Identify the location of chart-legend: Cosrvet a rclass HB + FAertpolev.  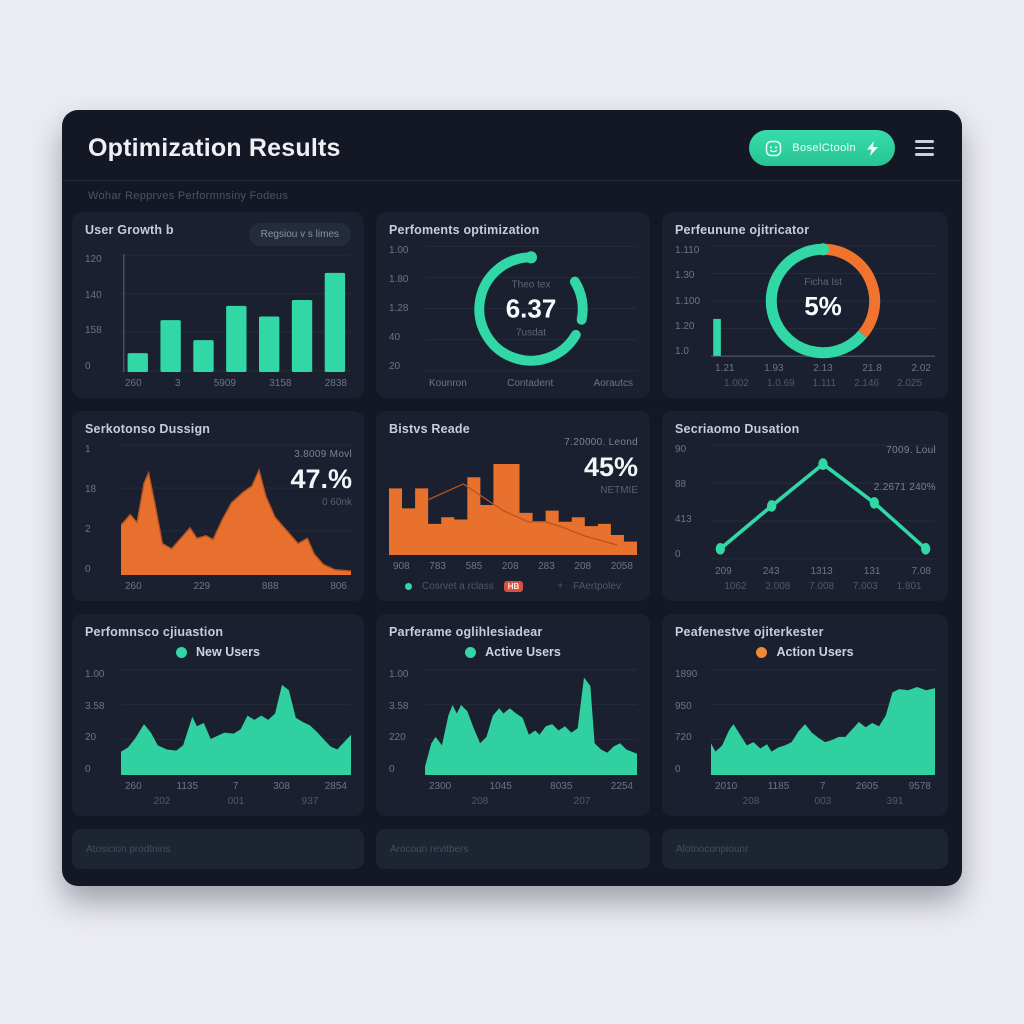
(513, 582).